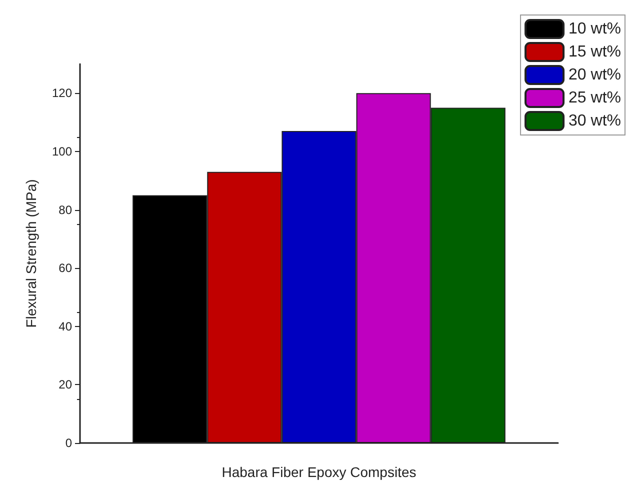  Describe the element at coordinates (594, 75) in the screenshot. I see `legend-label: 20 wt%` at that location.